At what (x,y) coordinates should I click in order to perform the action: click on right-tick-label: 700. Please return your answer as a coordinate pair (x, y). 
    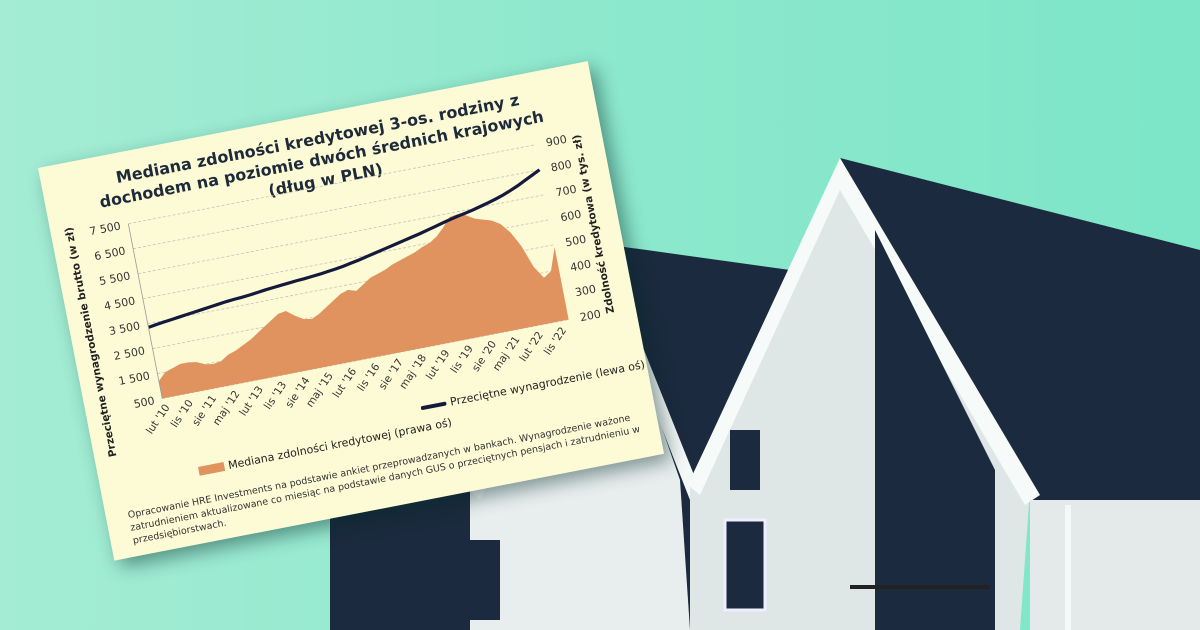
    Looking at the image, I should click on (566, 191).